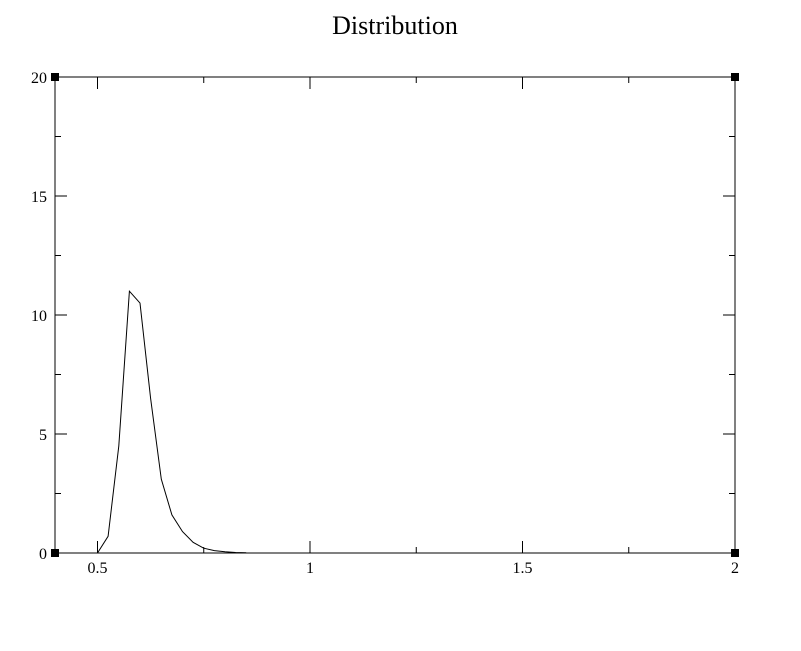  I want to click on x-tick-label: 0.5, so click(98, 568).